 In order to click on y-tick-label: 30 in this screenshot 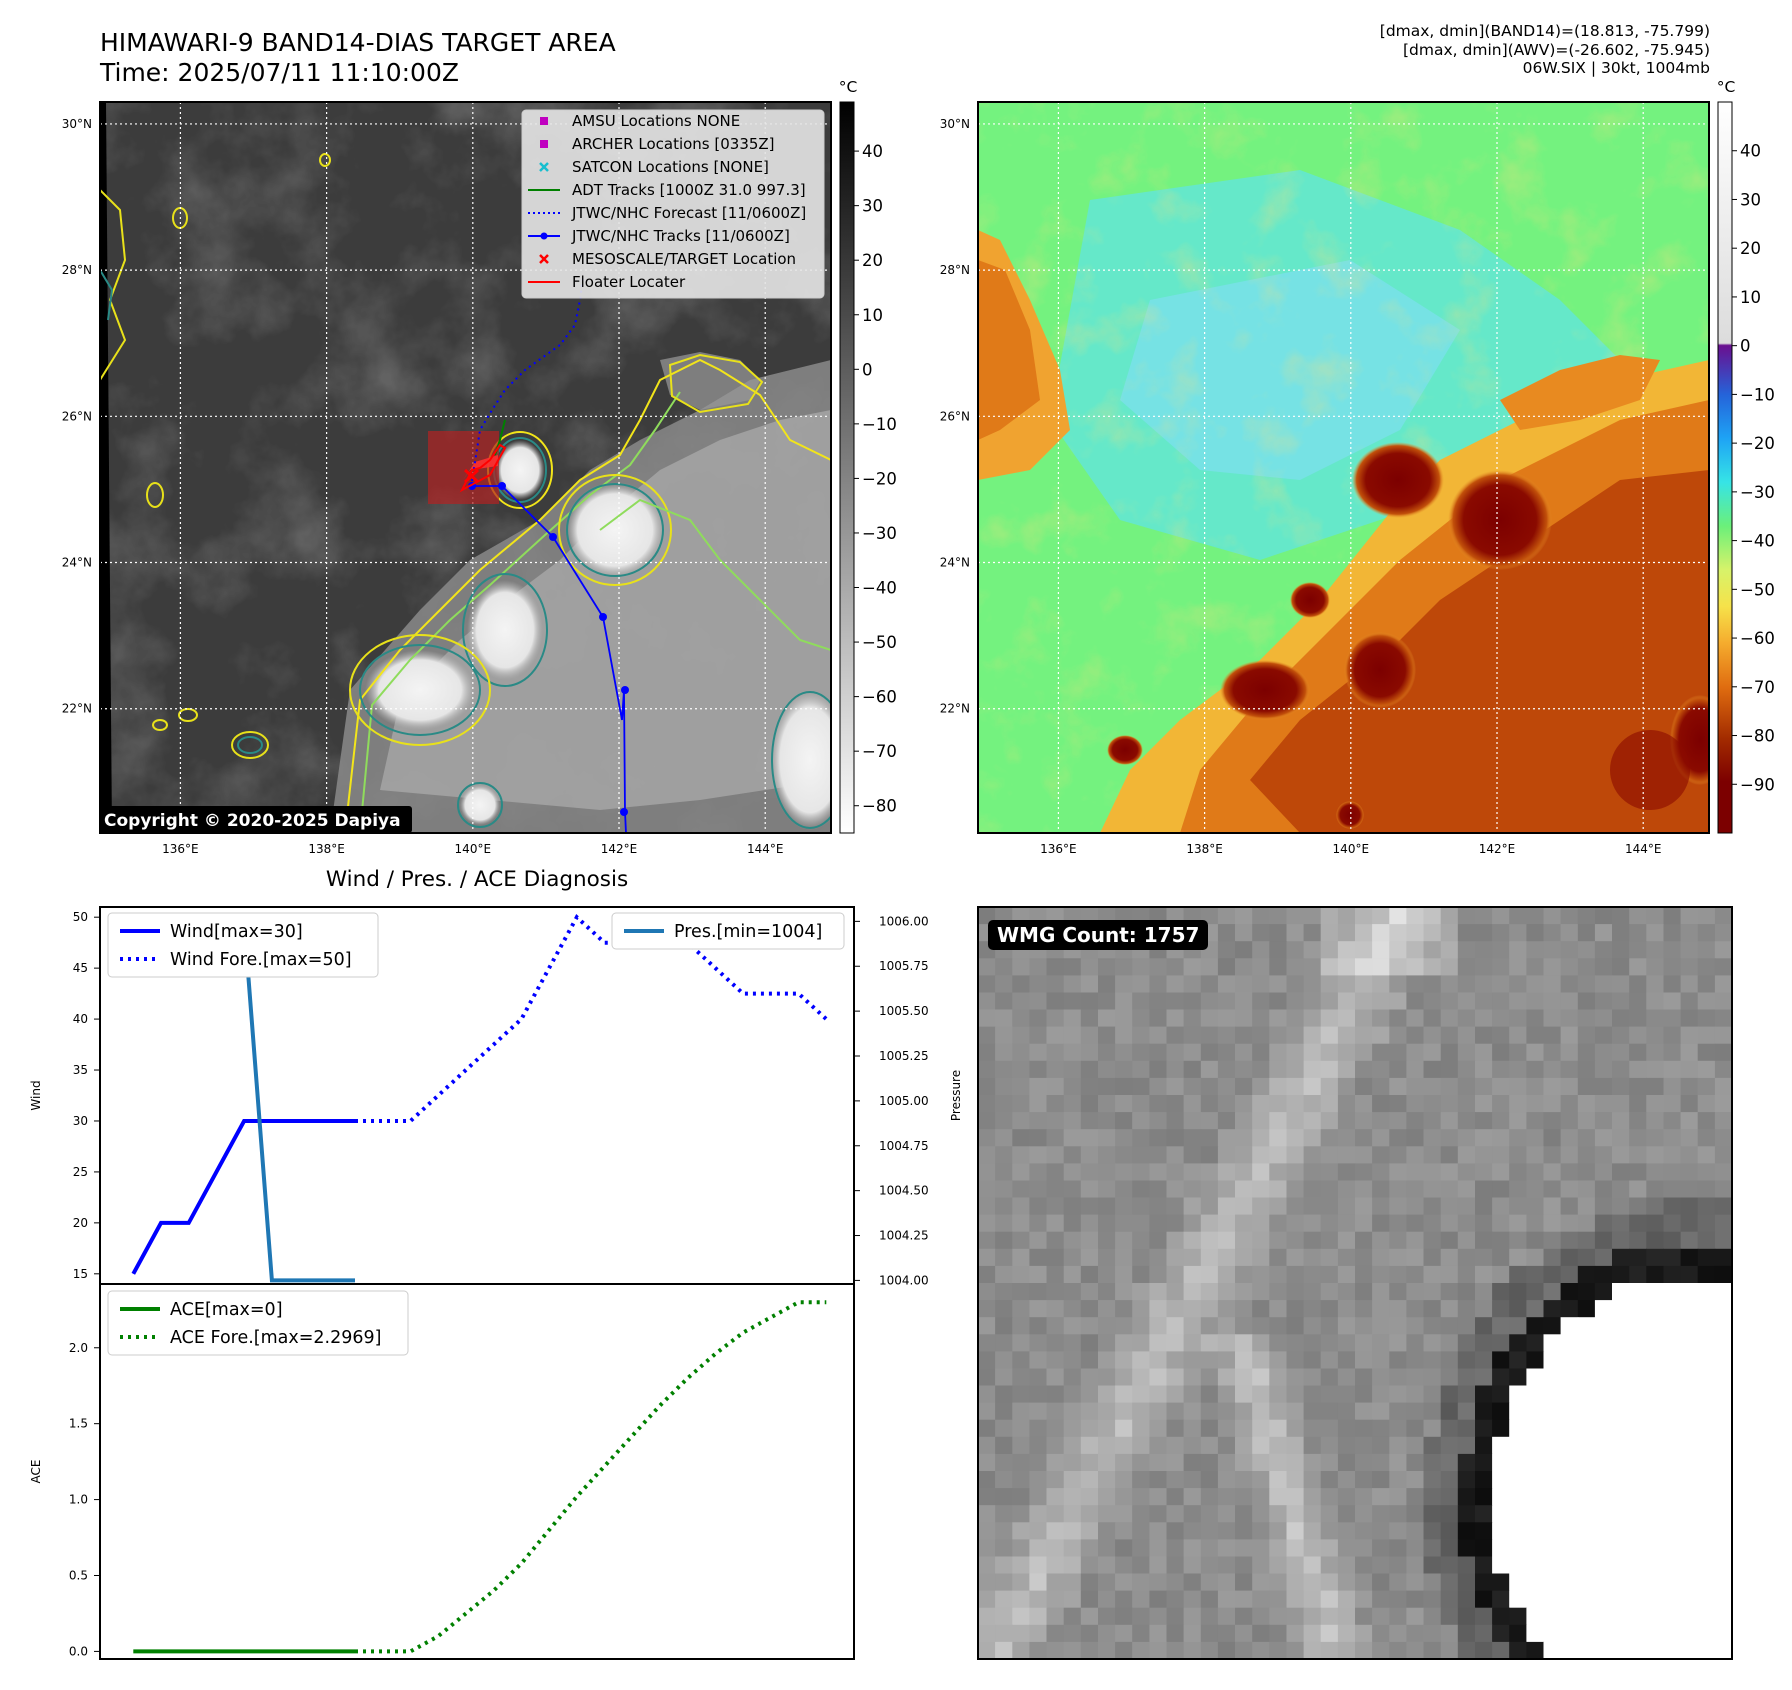, I will do `click(80, 1121)`.